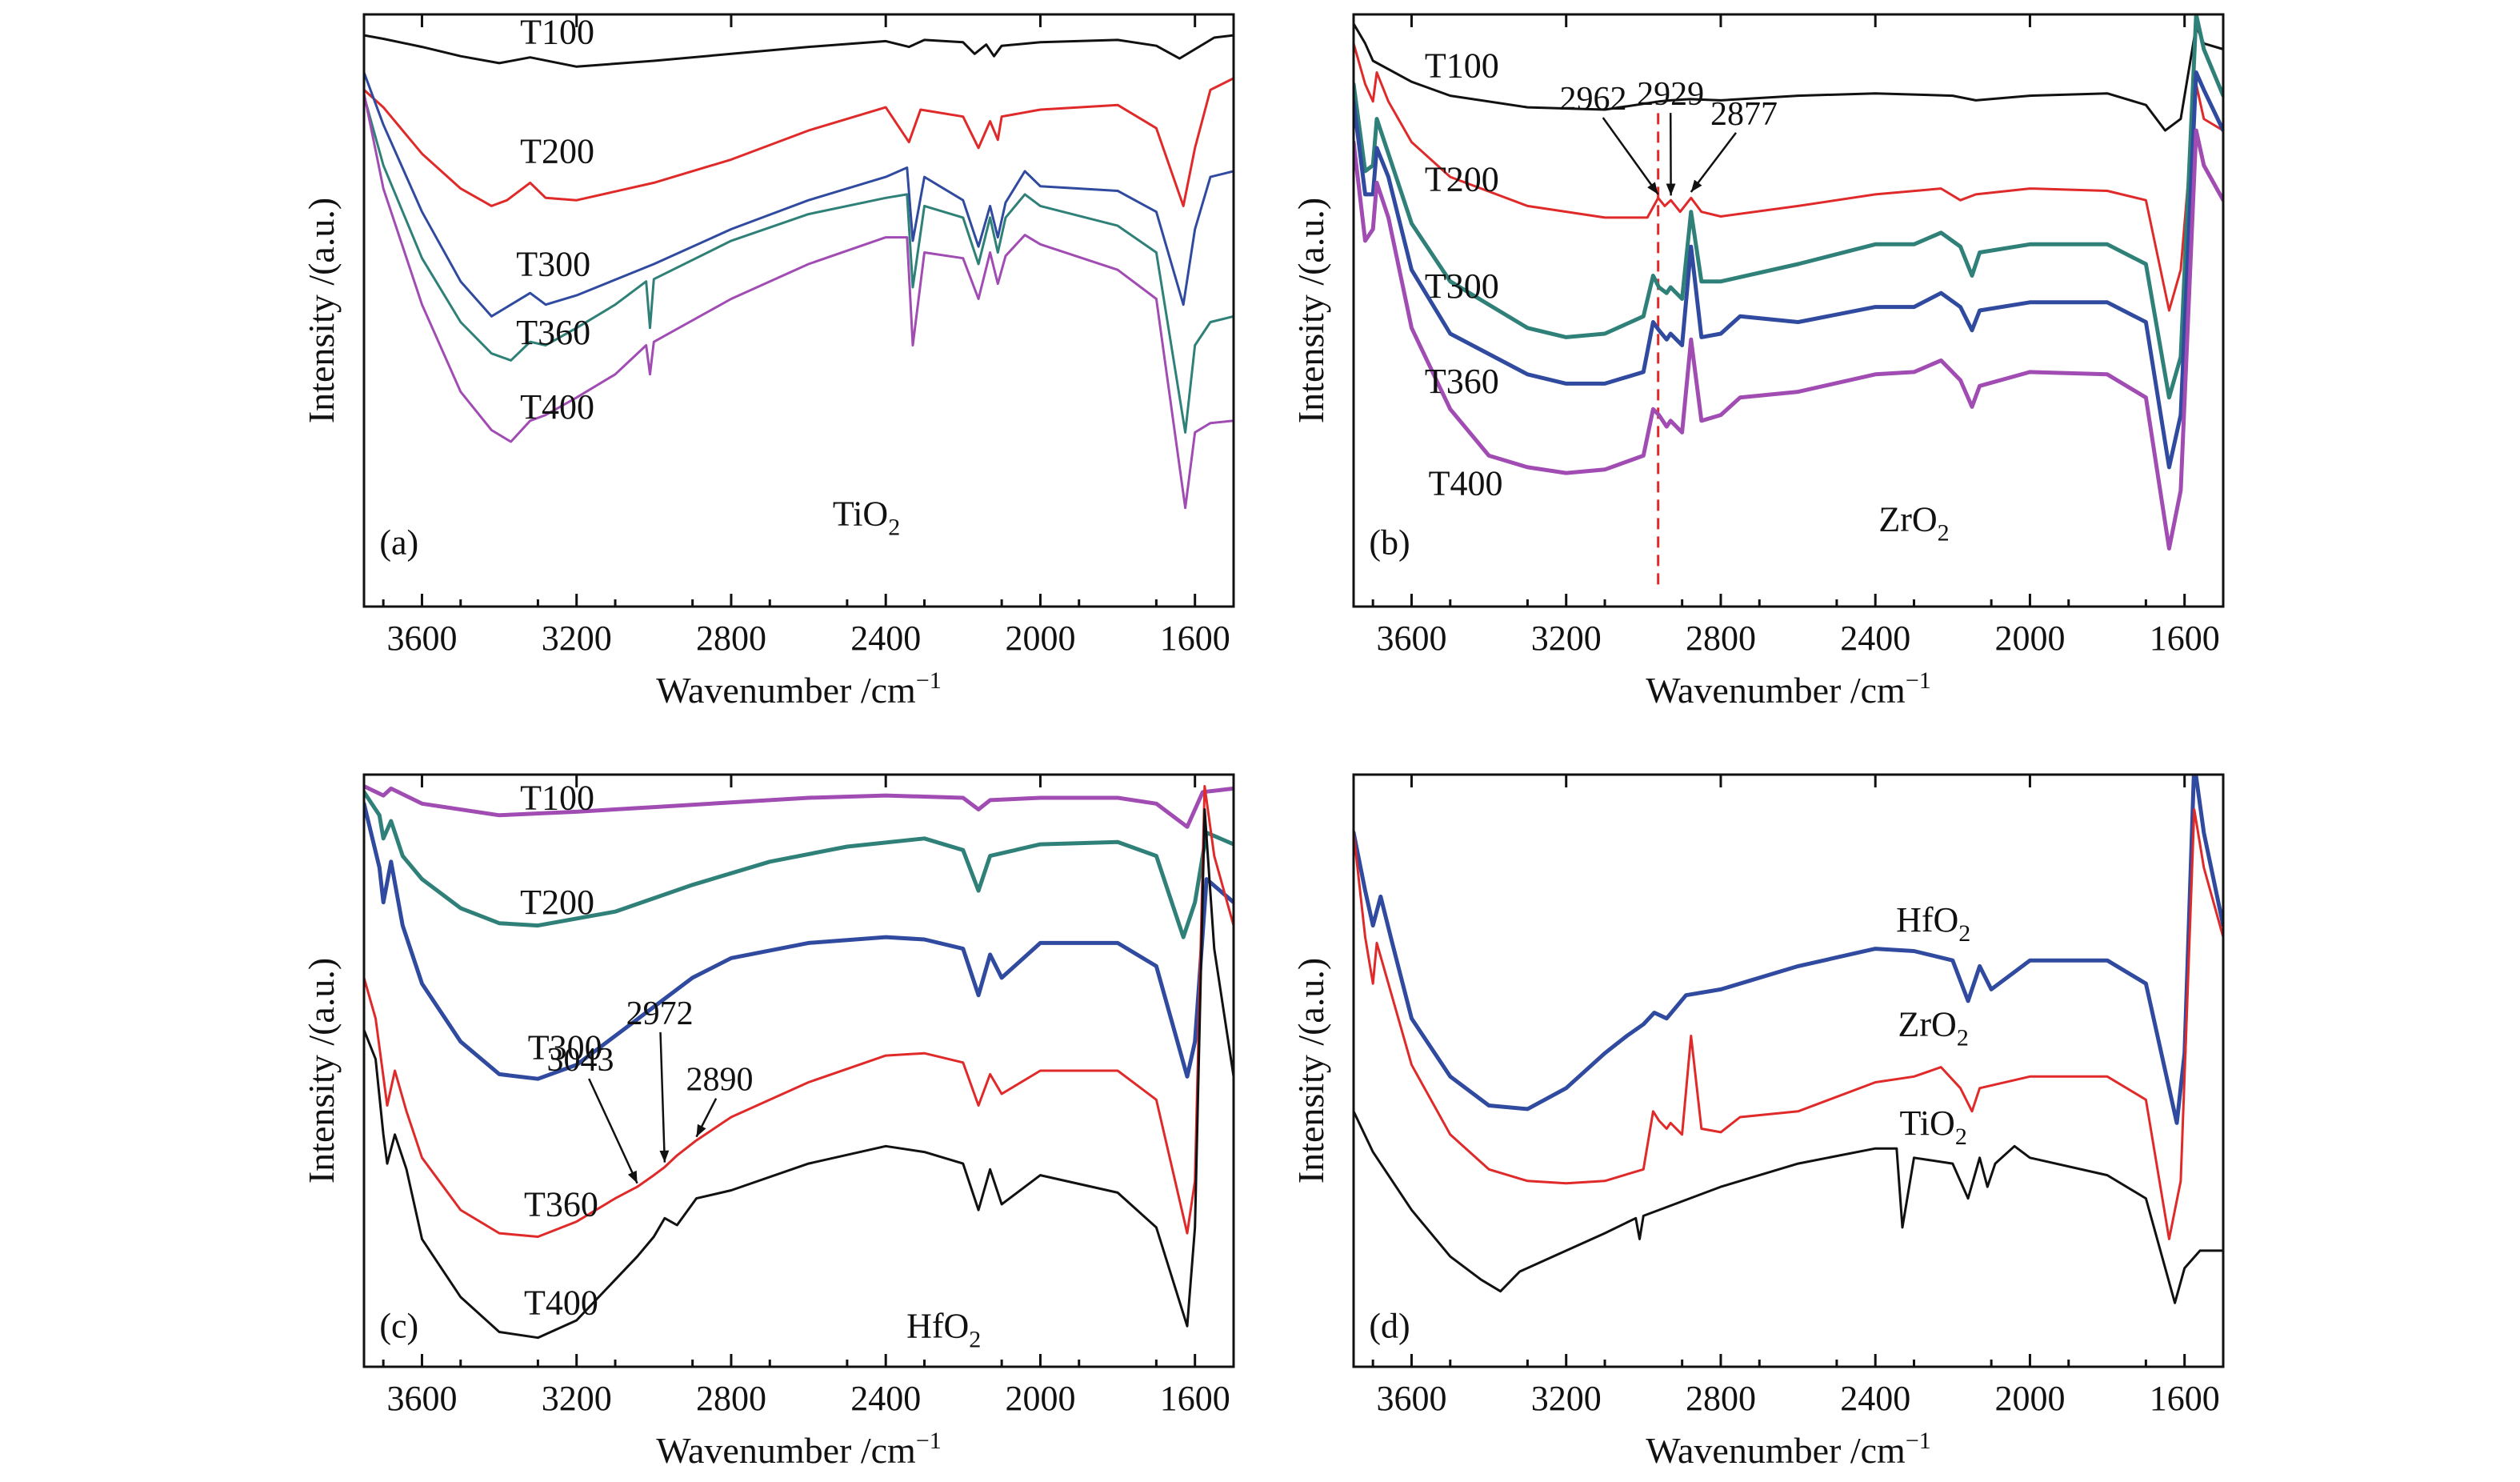  I want to click on series-label: TiO2, so click(1932, 1126).